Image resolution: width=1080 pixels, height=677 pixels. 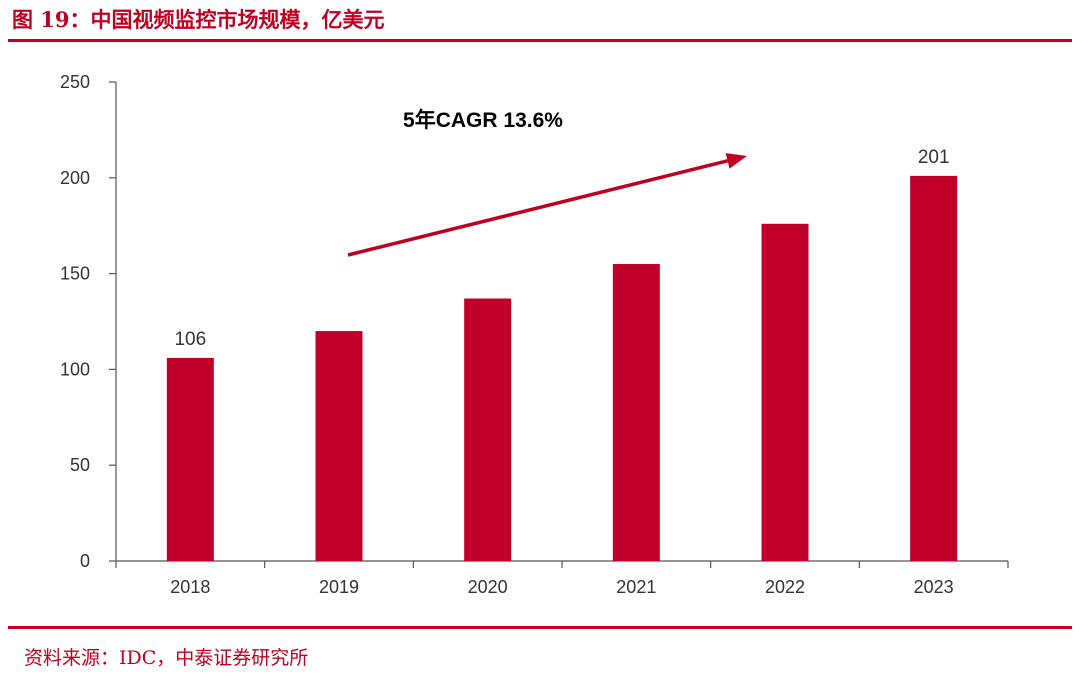 What do you see at coordinates (785, 587) in the screenshot?
I see `x-tick-label: 2022` at bounding box center [785, 587].